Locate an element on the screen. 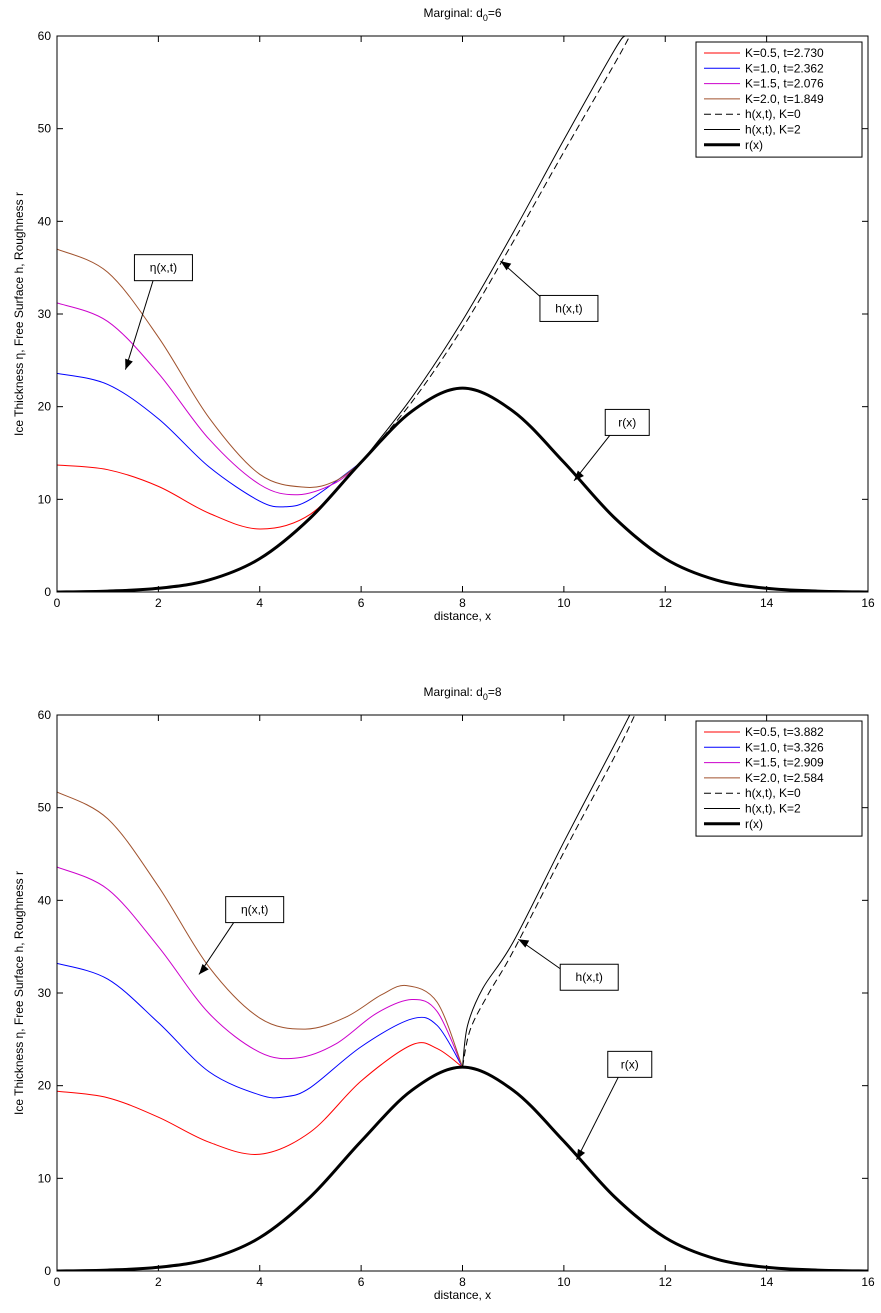 The width and height of the screenshot is (881, 1313). legend-label-3: K=2.0, t=1.849 is located at coordinates (784, 99).